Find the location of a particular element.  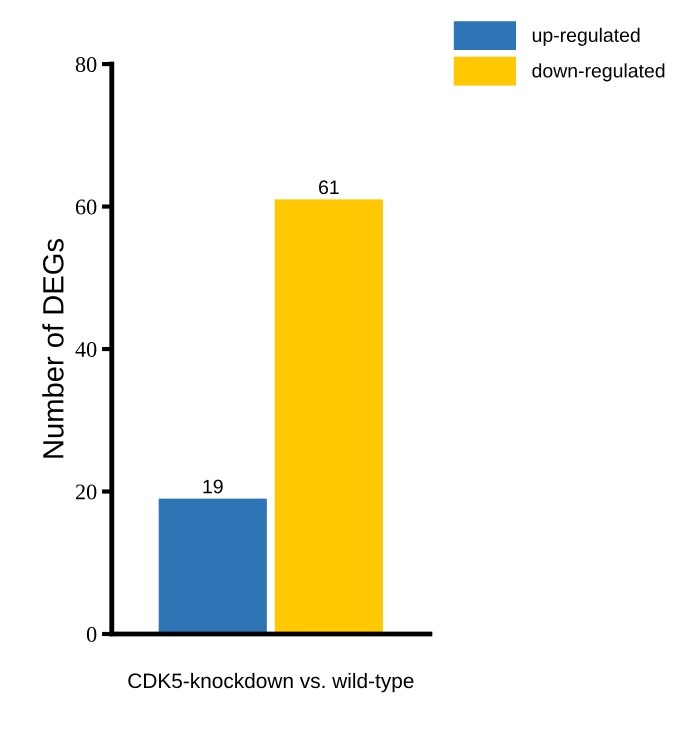

y-tick-label: 20 is located at coordinates (86, 492).